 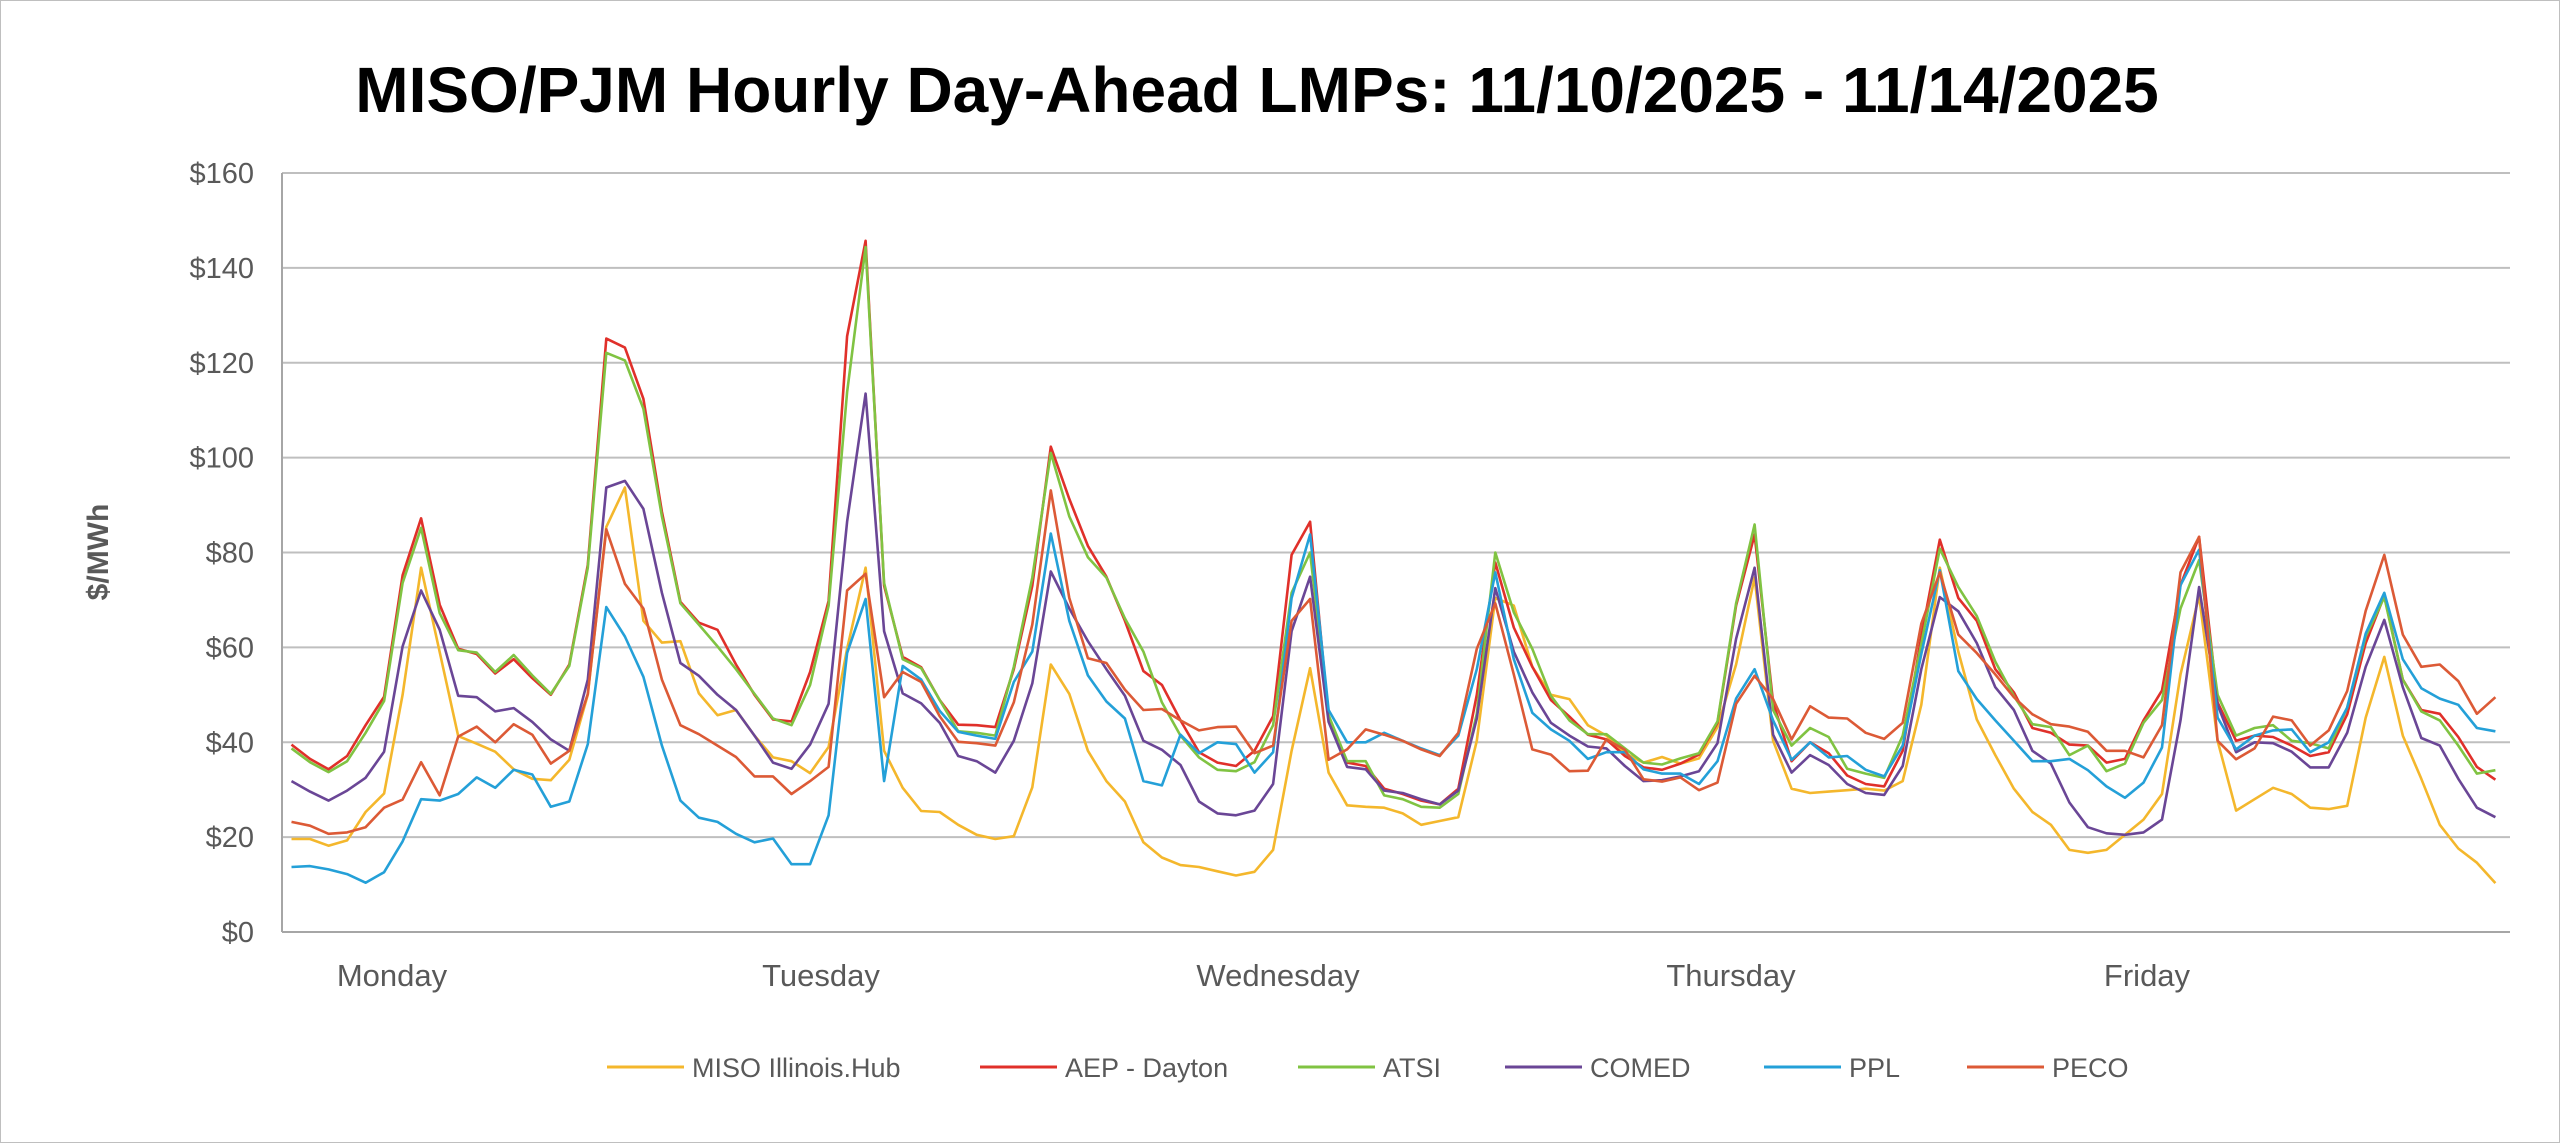 I want to click on x-axis-labels: Monday Tuesday Wednesday Thursday Friday, so click(x=1264, y=975).